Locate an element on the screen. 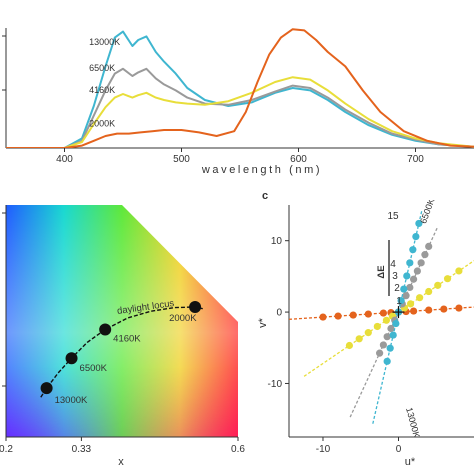  uv-line-13000K is located at coordinates (397, 317).